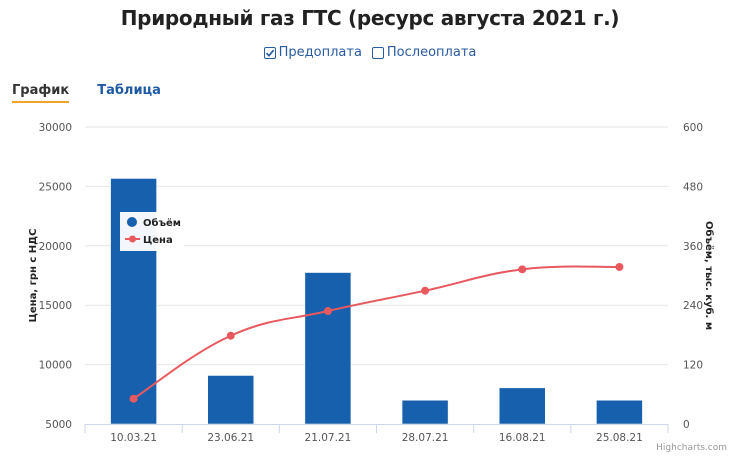 This screenshot has height=464, width=740. Describe the element at coordinates (55, 247) in the screenshot. I see `y-tick-label: 20000` at that location.